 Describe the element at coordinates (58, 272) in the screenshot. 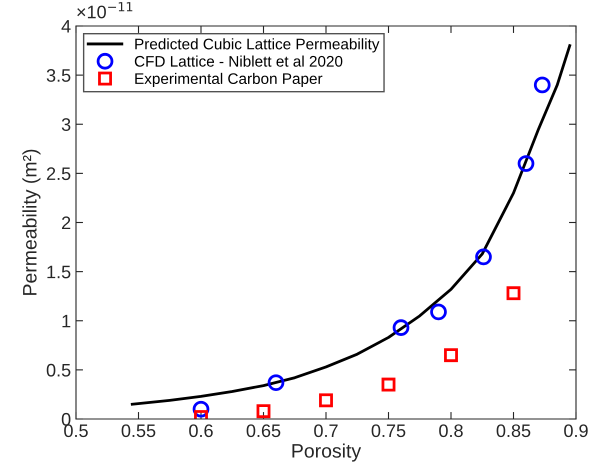

I see `y-tick-label: 1.5` at that location.